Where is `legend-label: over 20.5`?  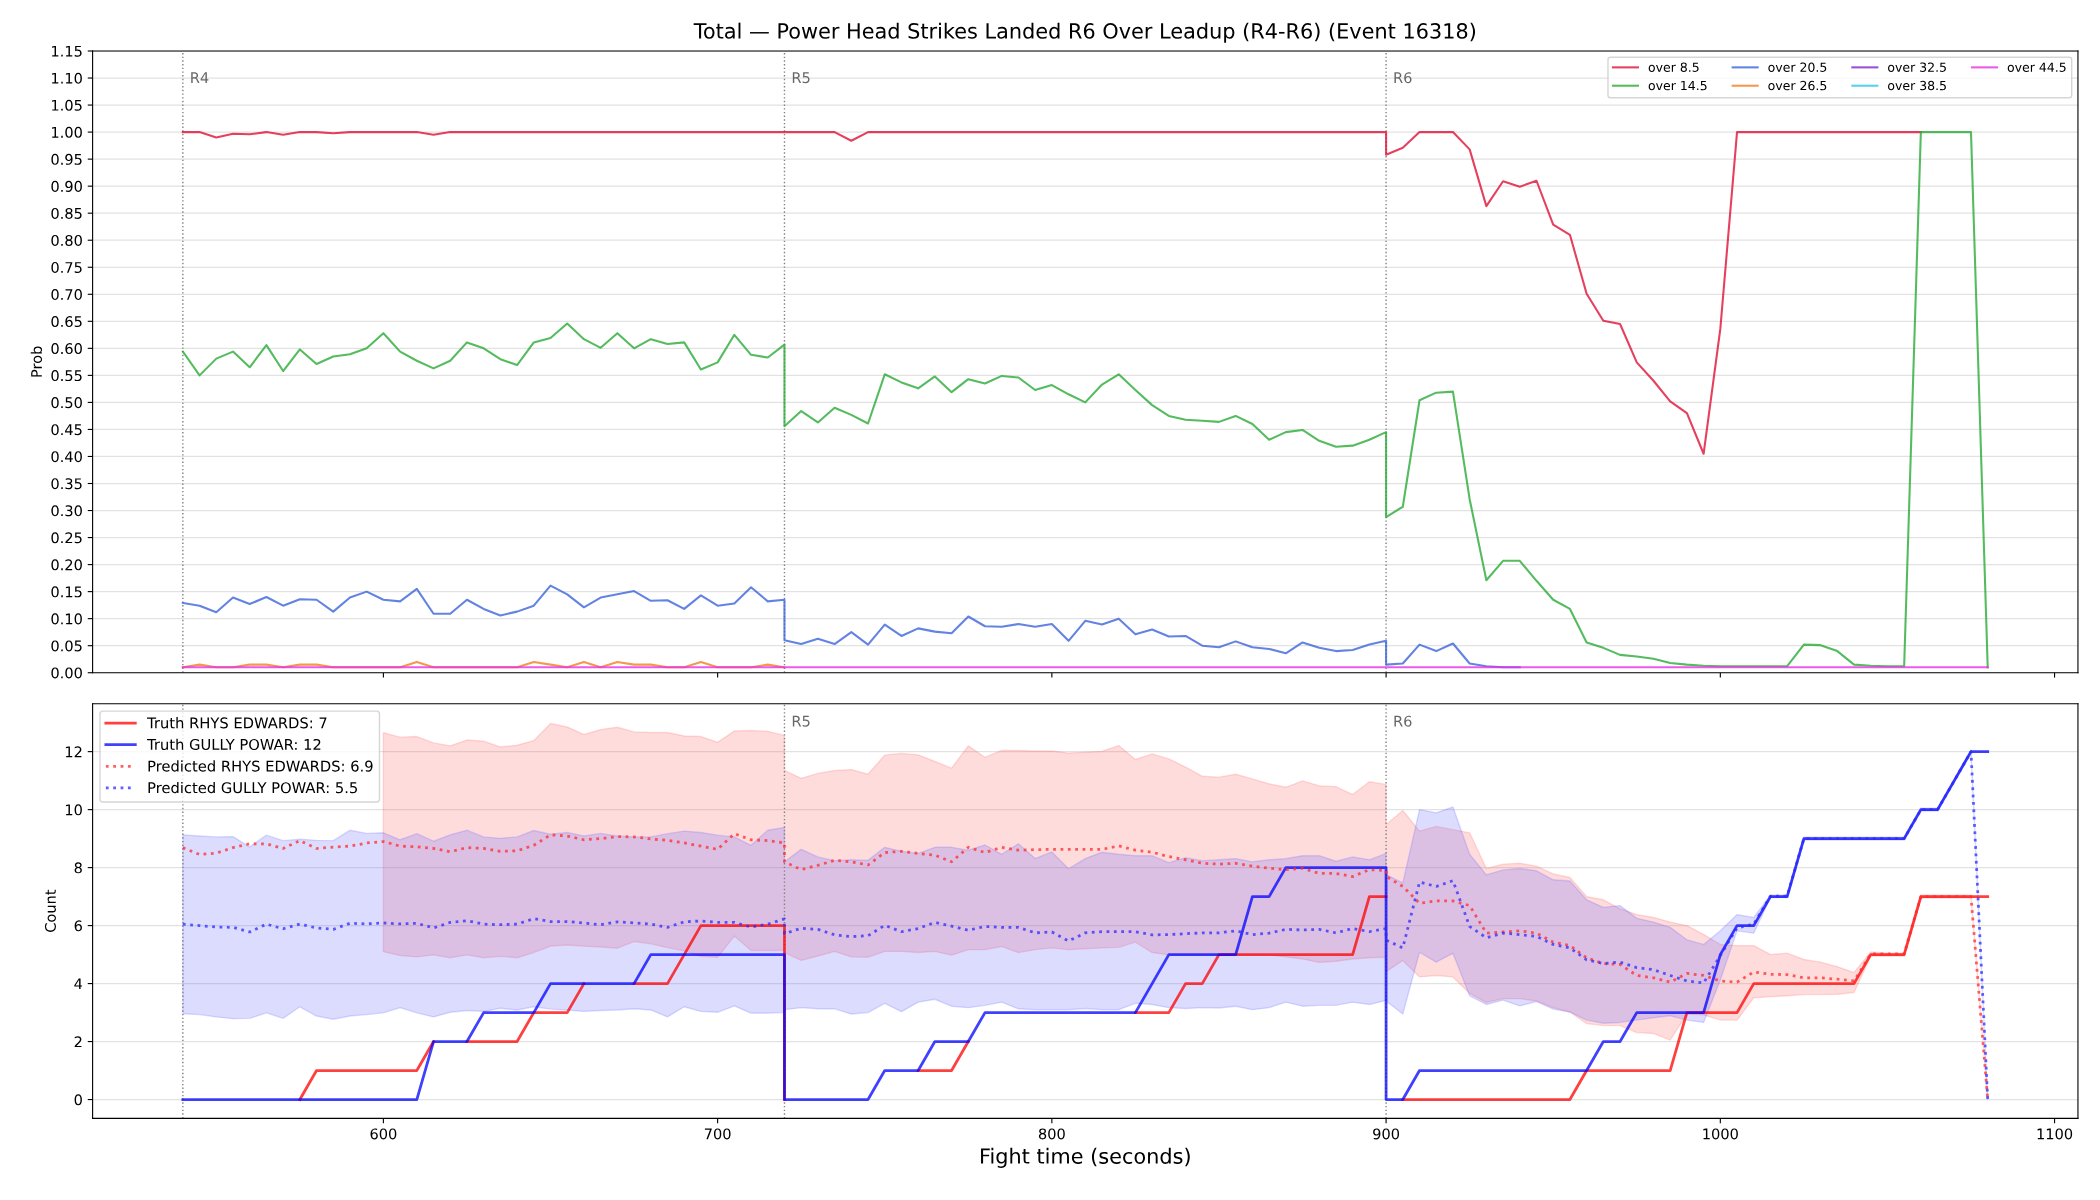
legend-label: over 20.5 is located at coordinates (1797, 67).